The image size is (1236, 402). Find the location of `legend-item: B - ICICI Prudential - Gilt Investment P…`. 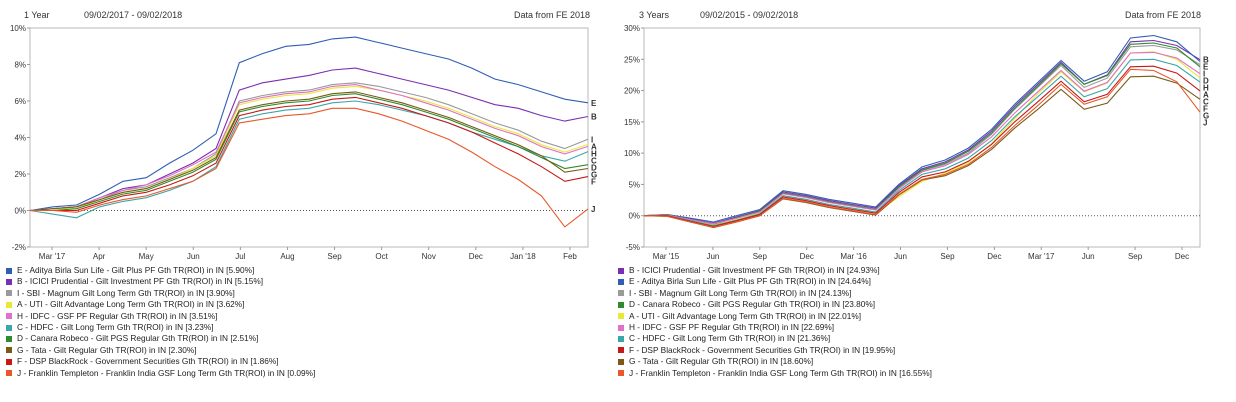

legend-item: B - ICICI Prudential - Gilt Investment P… is located at coordinates (775, 270).